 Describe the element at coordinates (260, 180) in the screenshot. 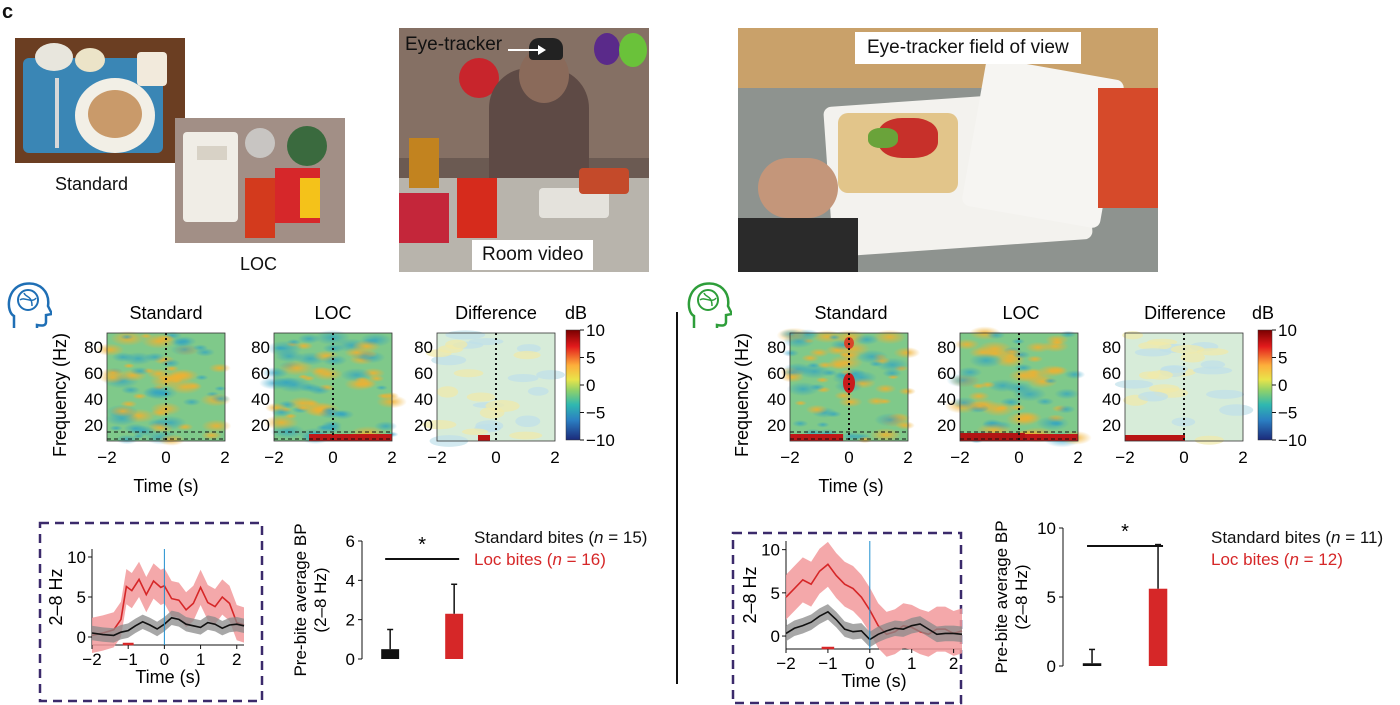

I see `loc-meal-photo` at that location.